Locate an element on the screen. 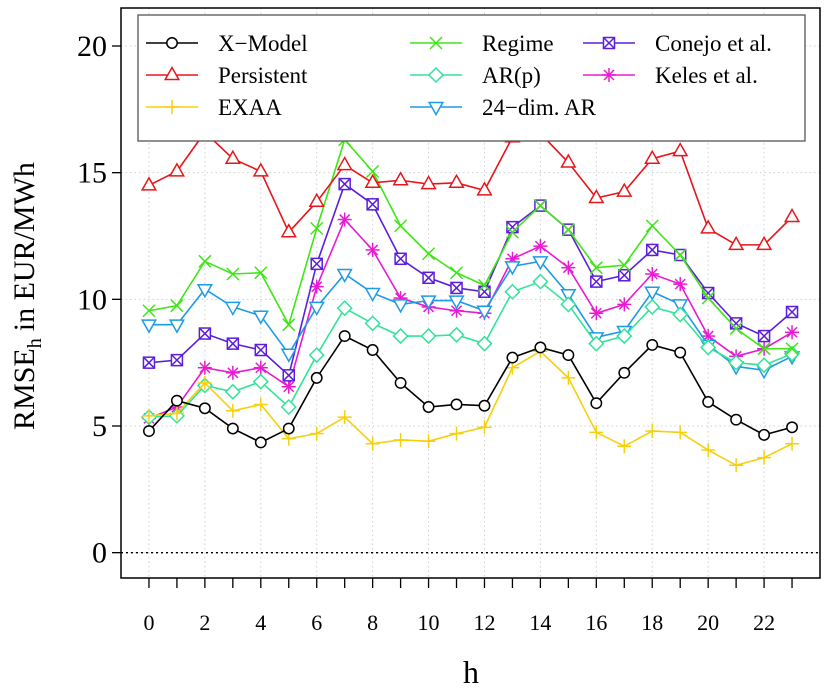 This screenshot has height=692, width=830. x-tick-label: 16 is located at coordinates (596, 622).